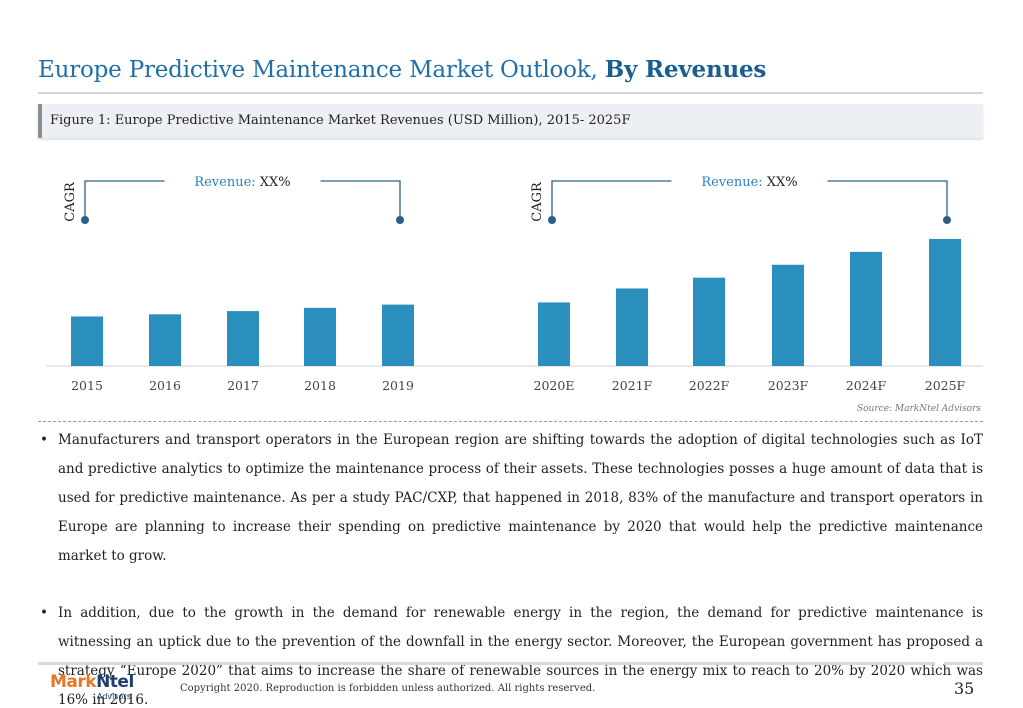  Describe the element at coordinates (87, 385) in the screenshot. I see `x-tick-label: 2015` at that location.